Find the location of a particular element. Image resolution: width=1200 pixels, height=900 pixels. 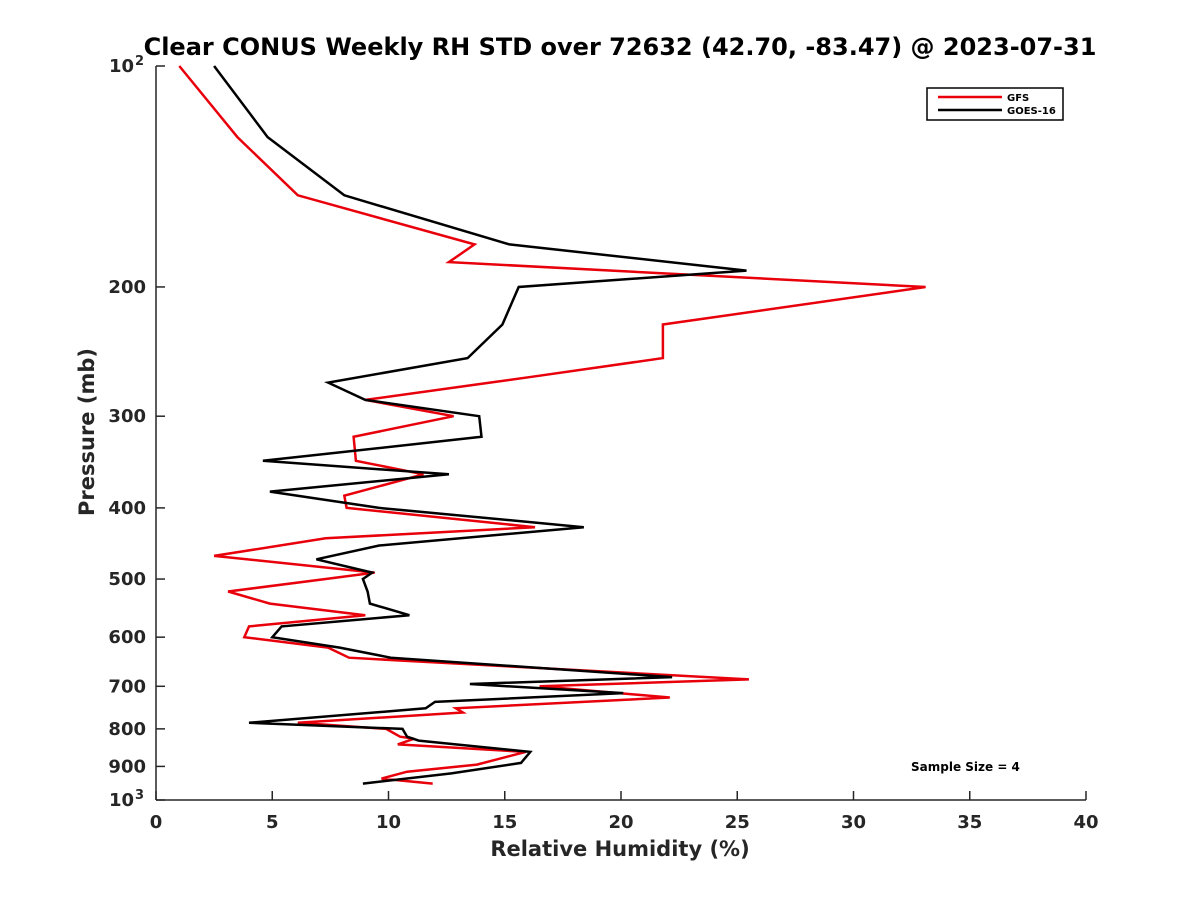

y-tick-exponent: 3 is located at coordinates (139, 795).